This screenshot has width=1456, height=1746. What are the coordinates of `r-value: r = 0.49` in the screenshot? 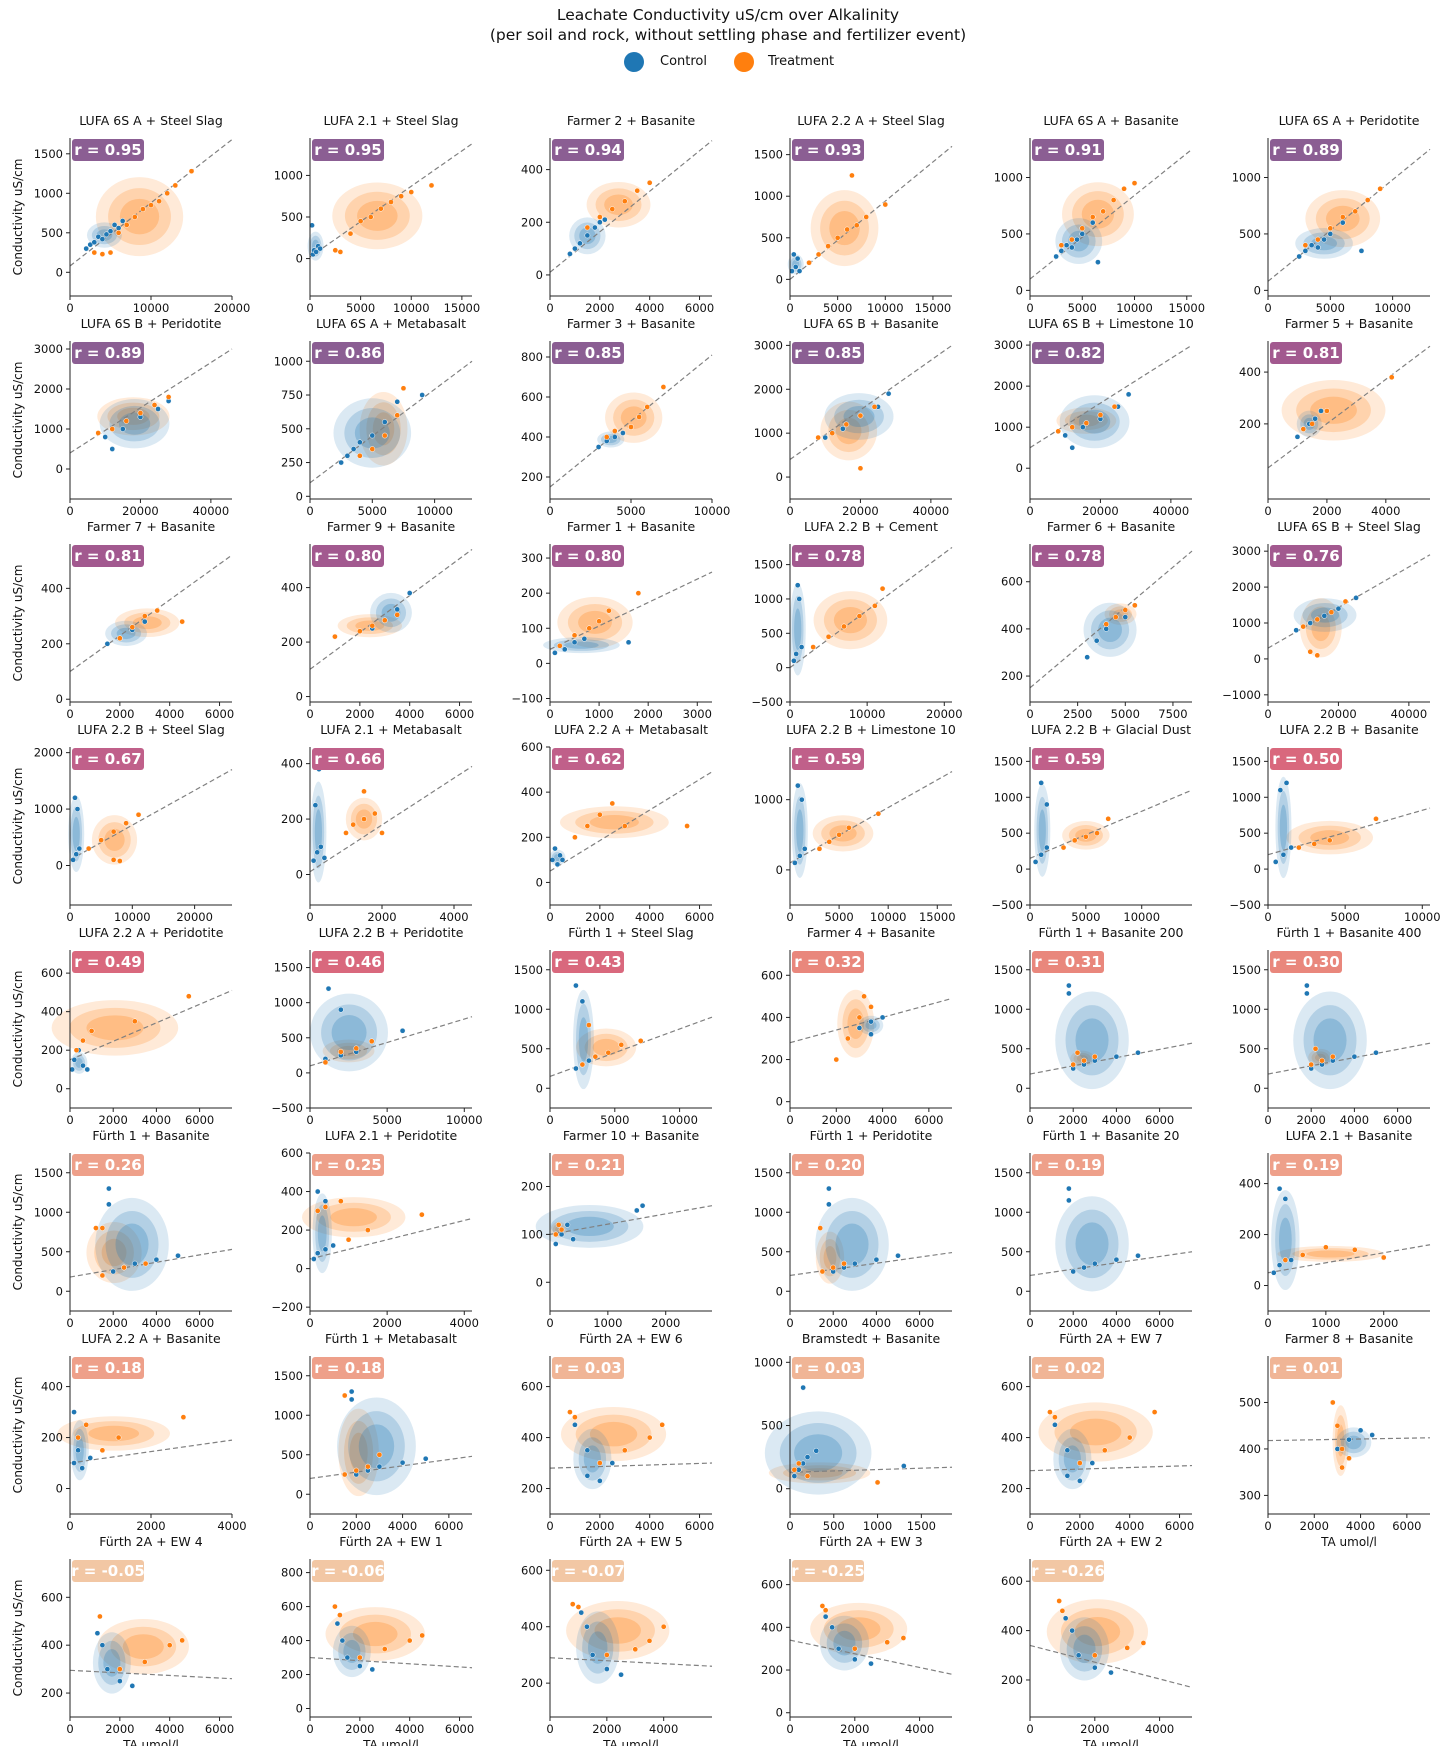 It's located at (107, 962).